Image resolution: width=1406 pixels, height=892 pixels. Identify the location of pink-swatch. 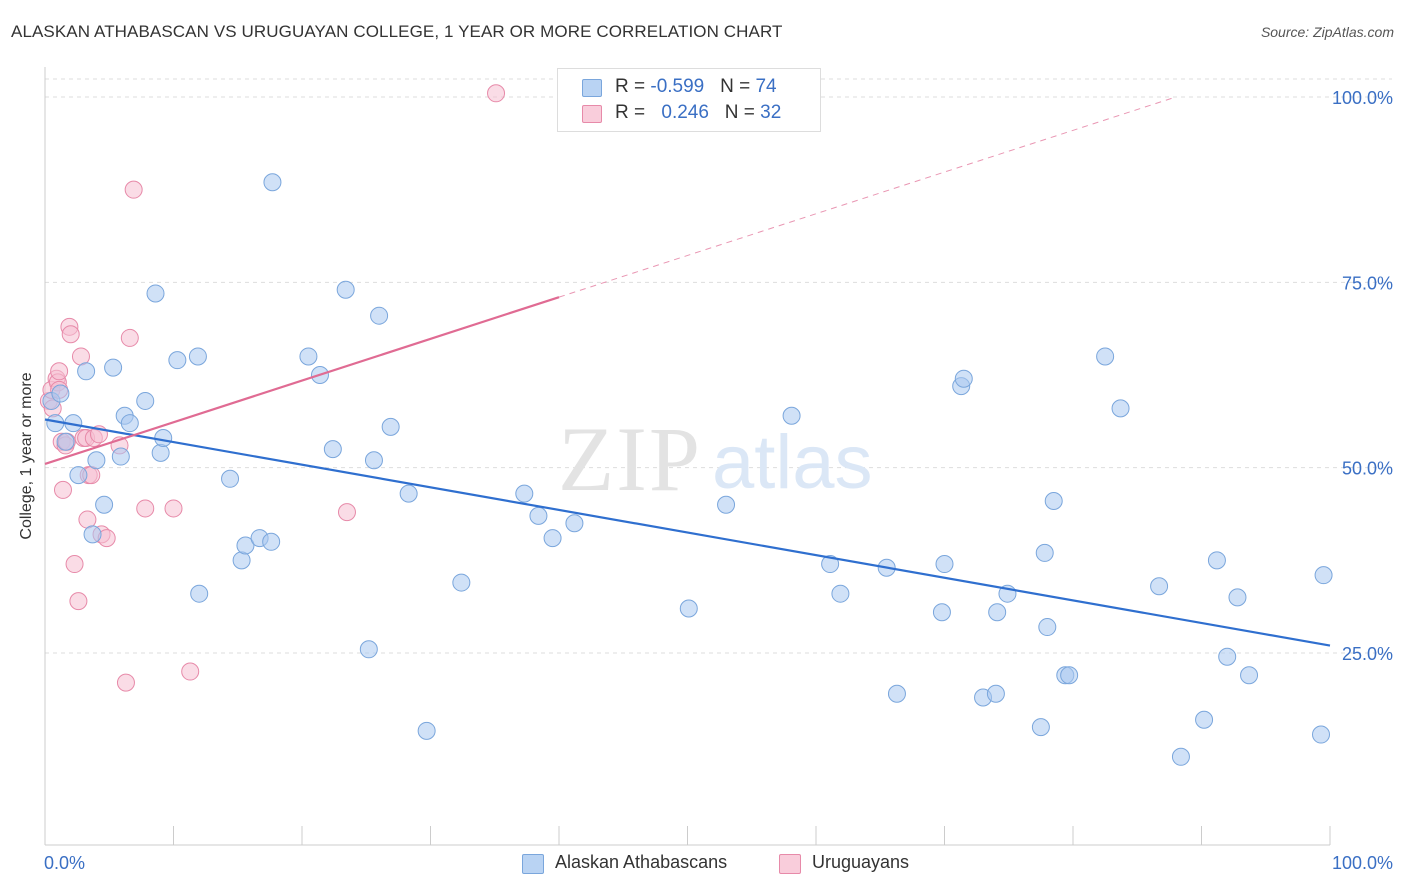
(790, 864).